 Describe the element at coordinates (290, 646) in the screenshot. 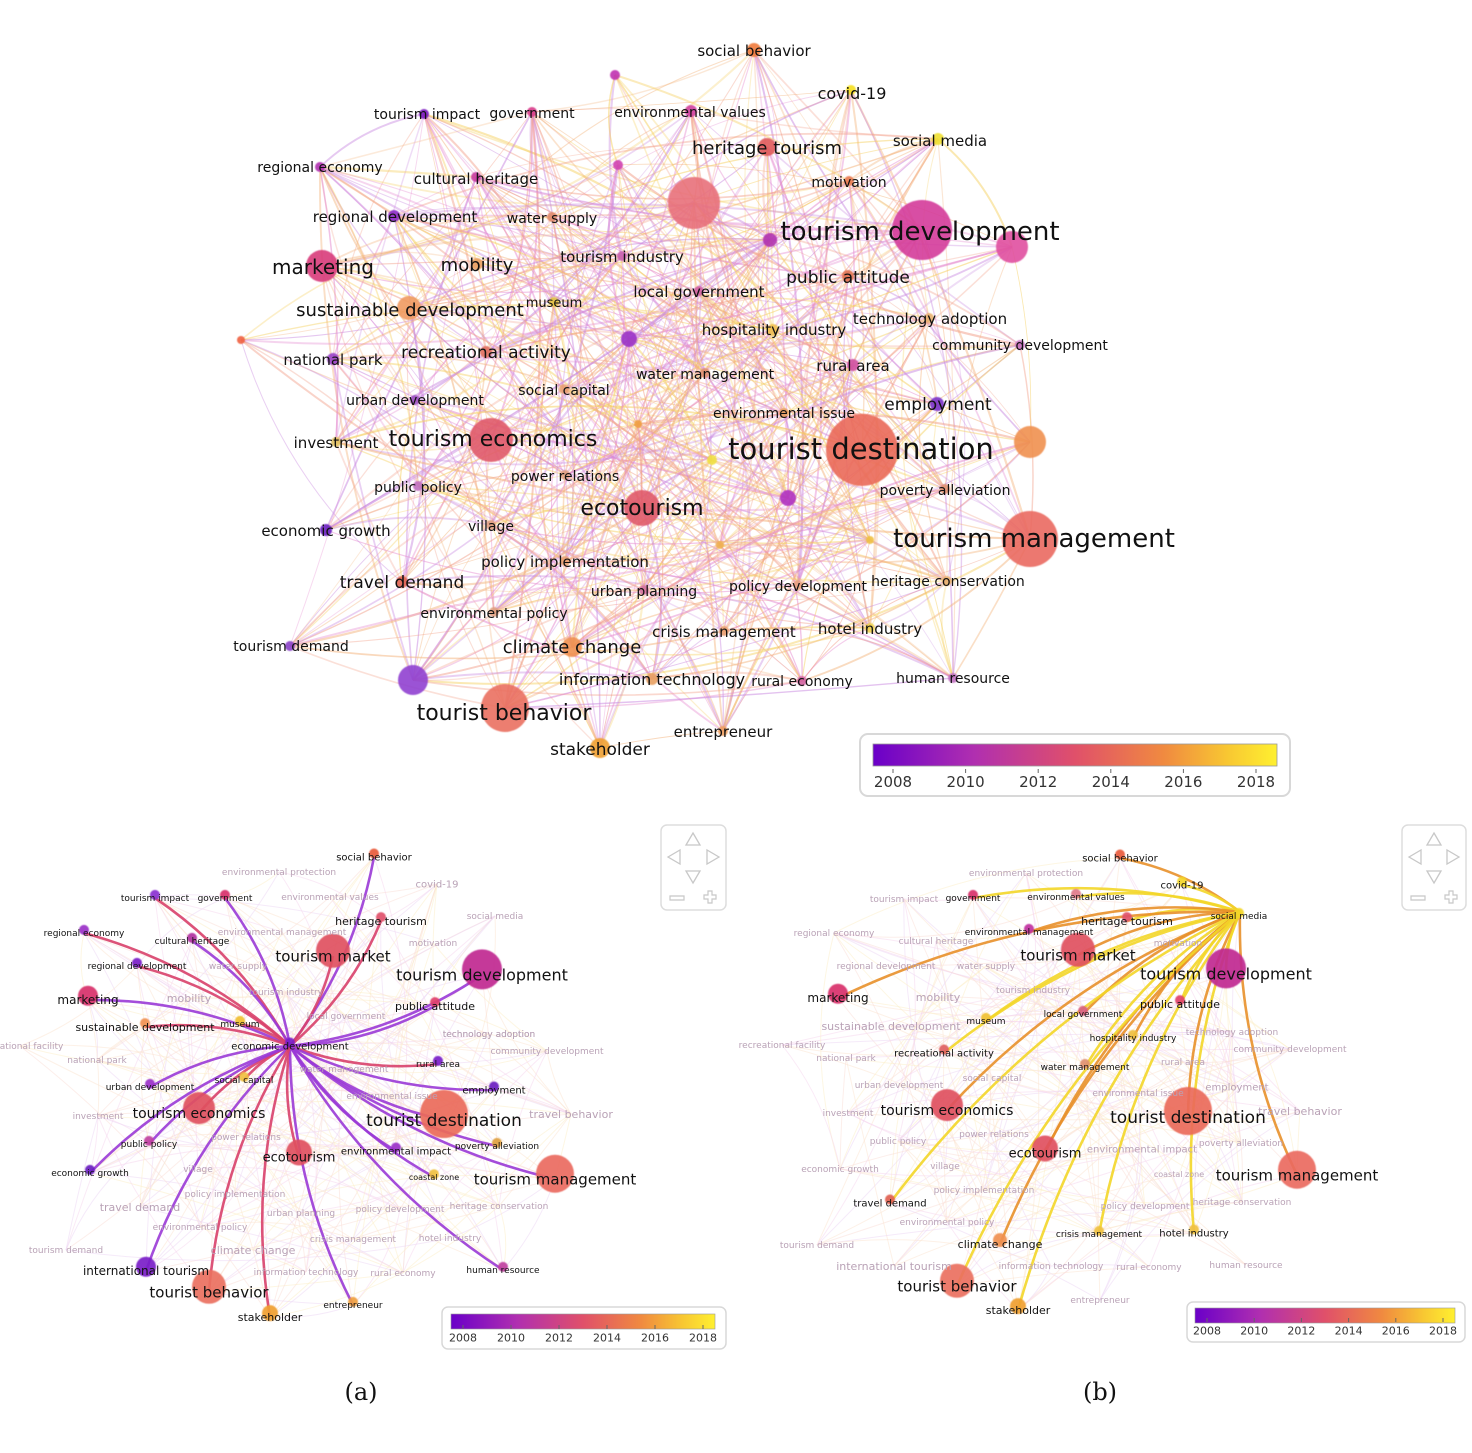

I see `node-tourism-demand` at that location.